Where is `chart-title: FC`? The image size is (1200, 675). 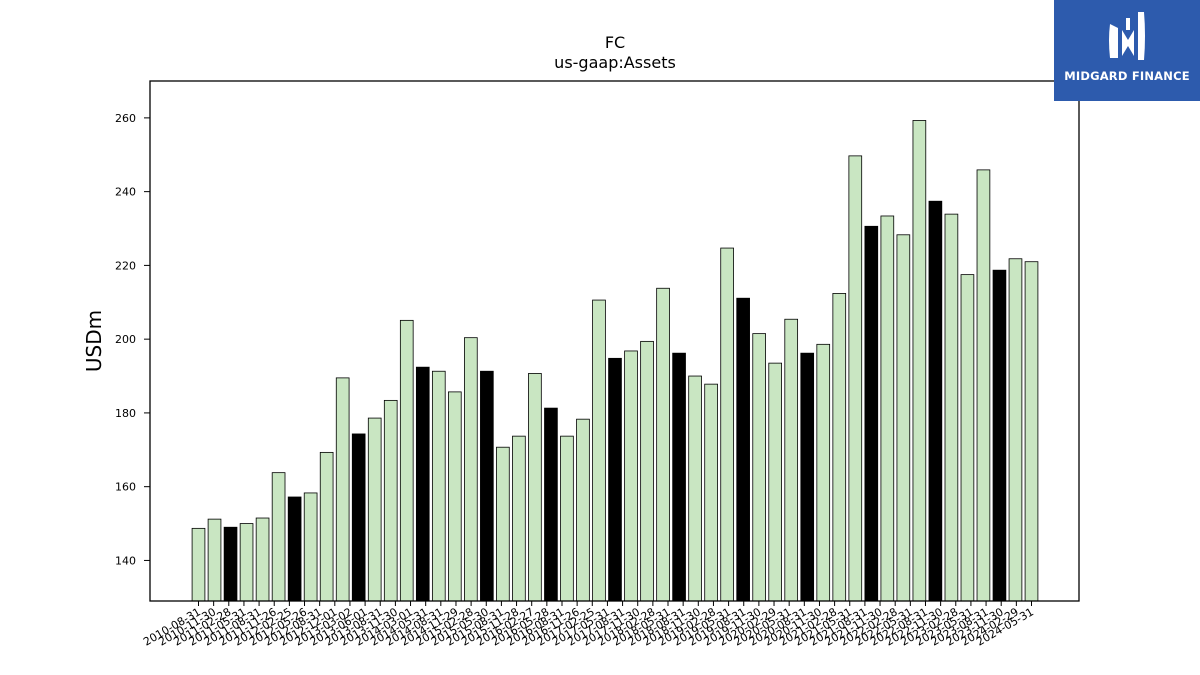 chart-title: FC is located at coordinates (615, 42).